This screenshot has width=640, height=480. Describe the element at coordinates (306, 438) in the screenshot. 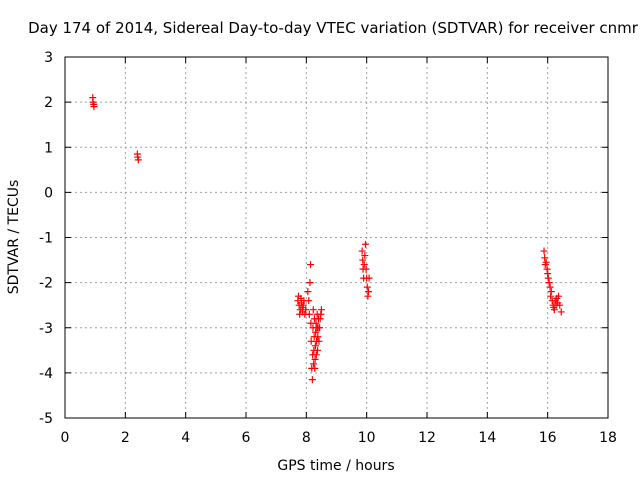

I see `x-tick-label: 8` at that location.